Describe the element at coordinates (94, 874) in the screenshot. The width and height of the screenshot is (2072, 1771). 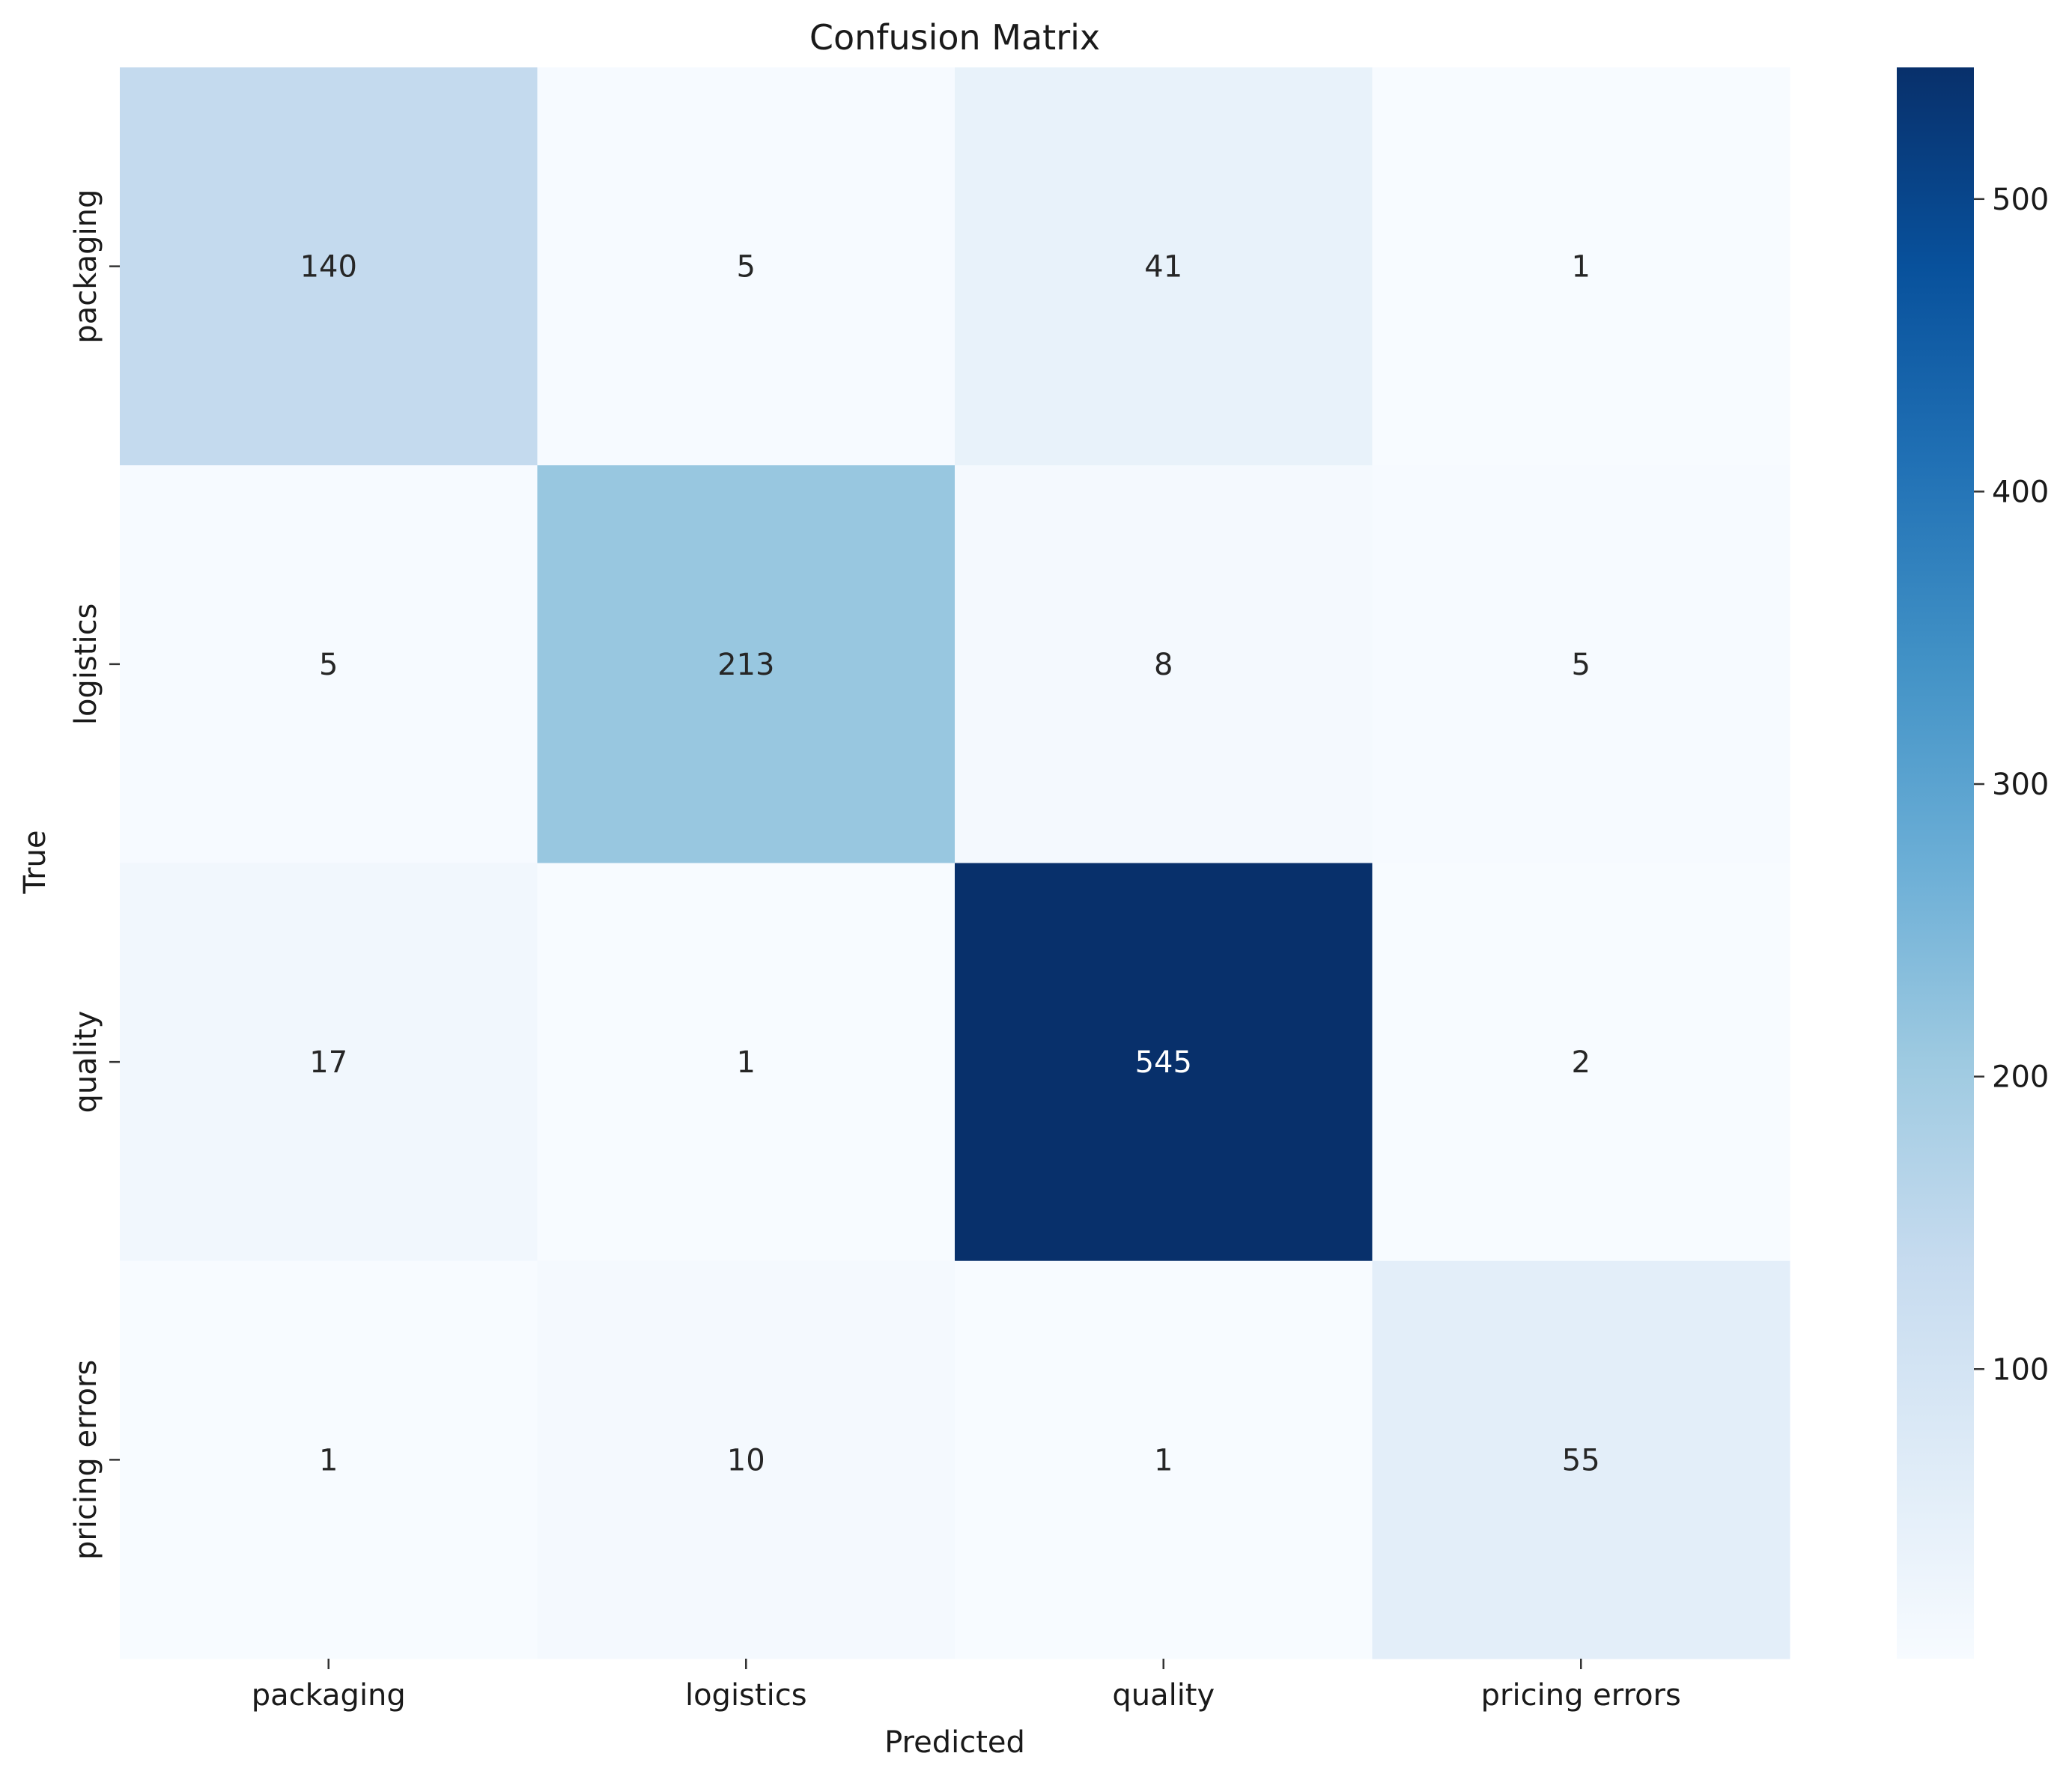
I see `y-axis-ticks: packaging logistics quality pricing errors` at that location.